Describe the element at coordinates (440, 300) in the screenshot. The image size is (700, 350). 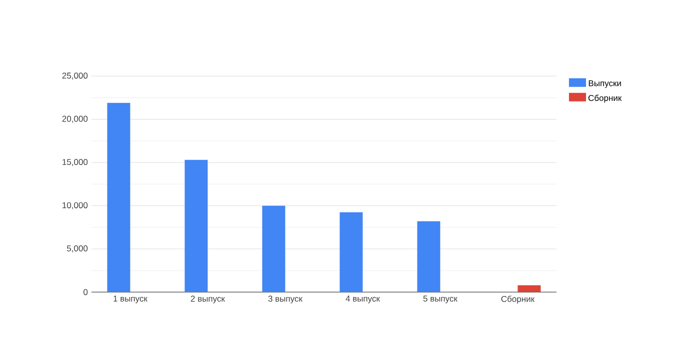
I see `x-tick-label: 5 выпуск` at that location.